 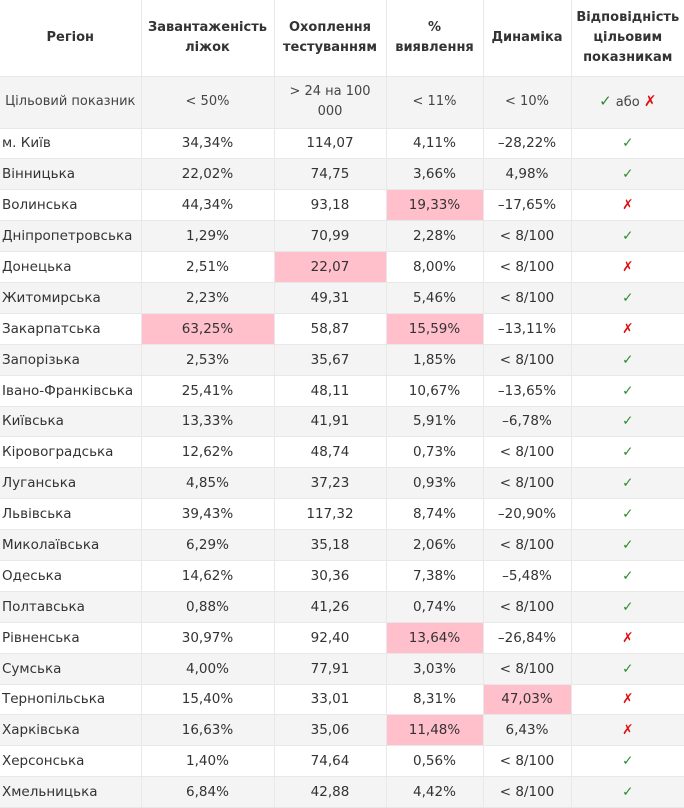 I want to click on table-row: Вінницька 22,02% 74,75 3,66% 4,98% ✓, so click(x=342, y=174).